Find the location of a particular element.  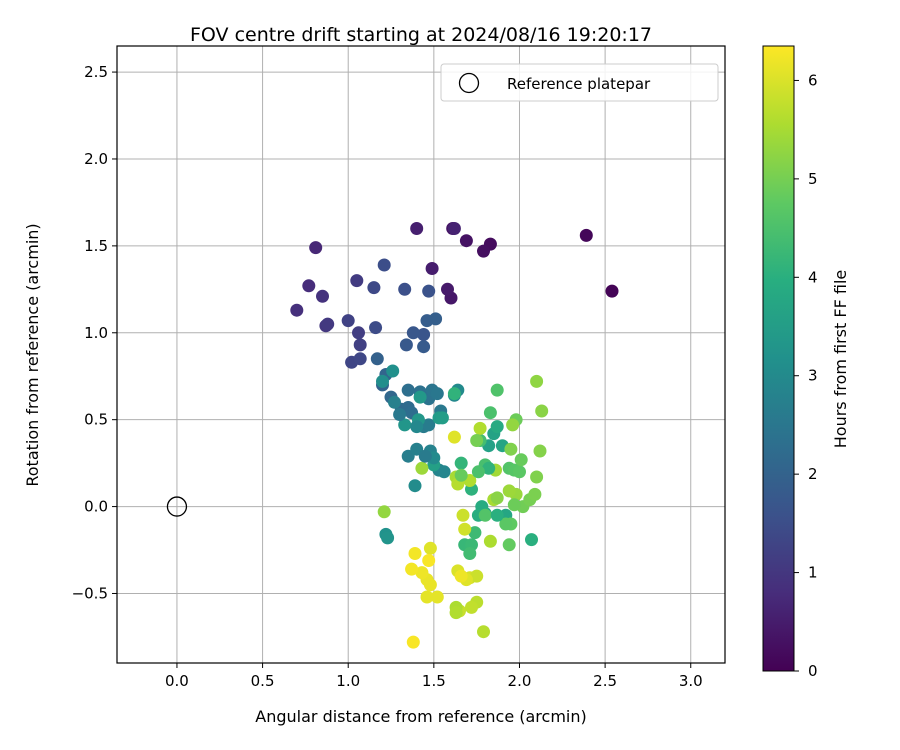

legend: Reference platepar is located at coordinates (579, 82).